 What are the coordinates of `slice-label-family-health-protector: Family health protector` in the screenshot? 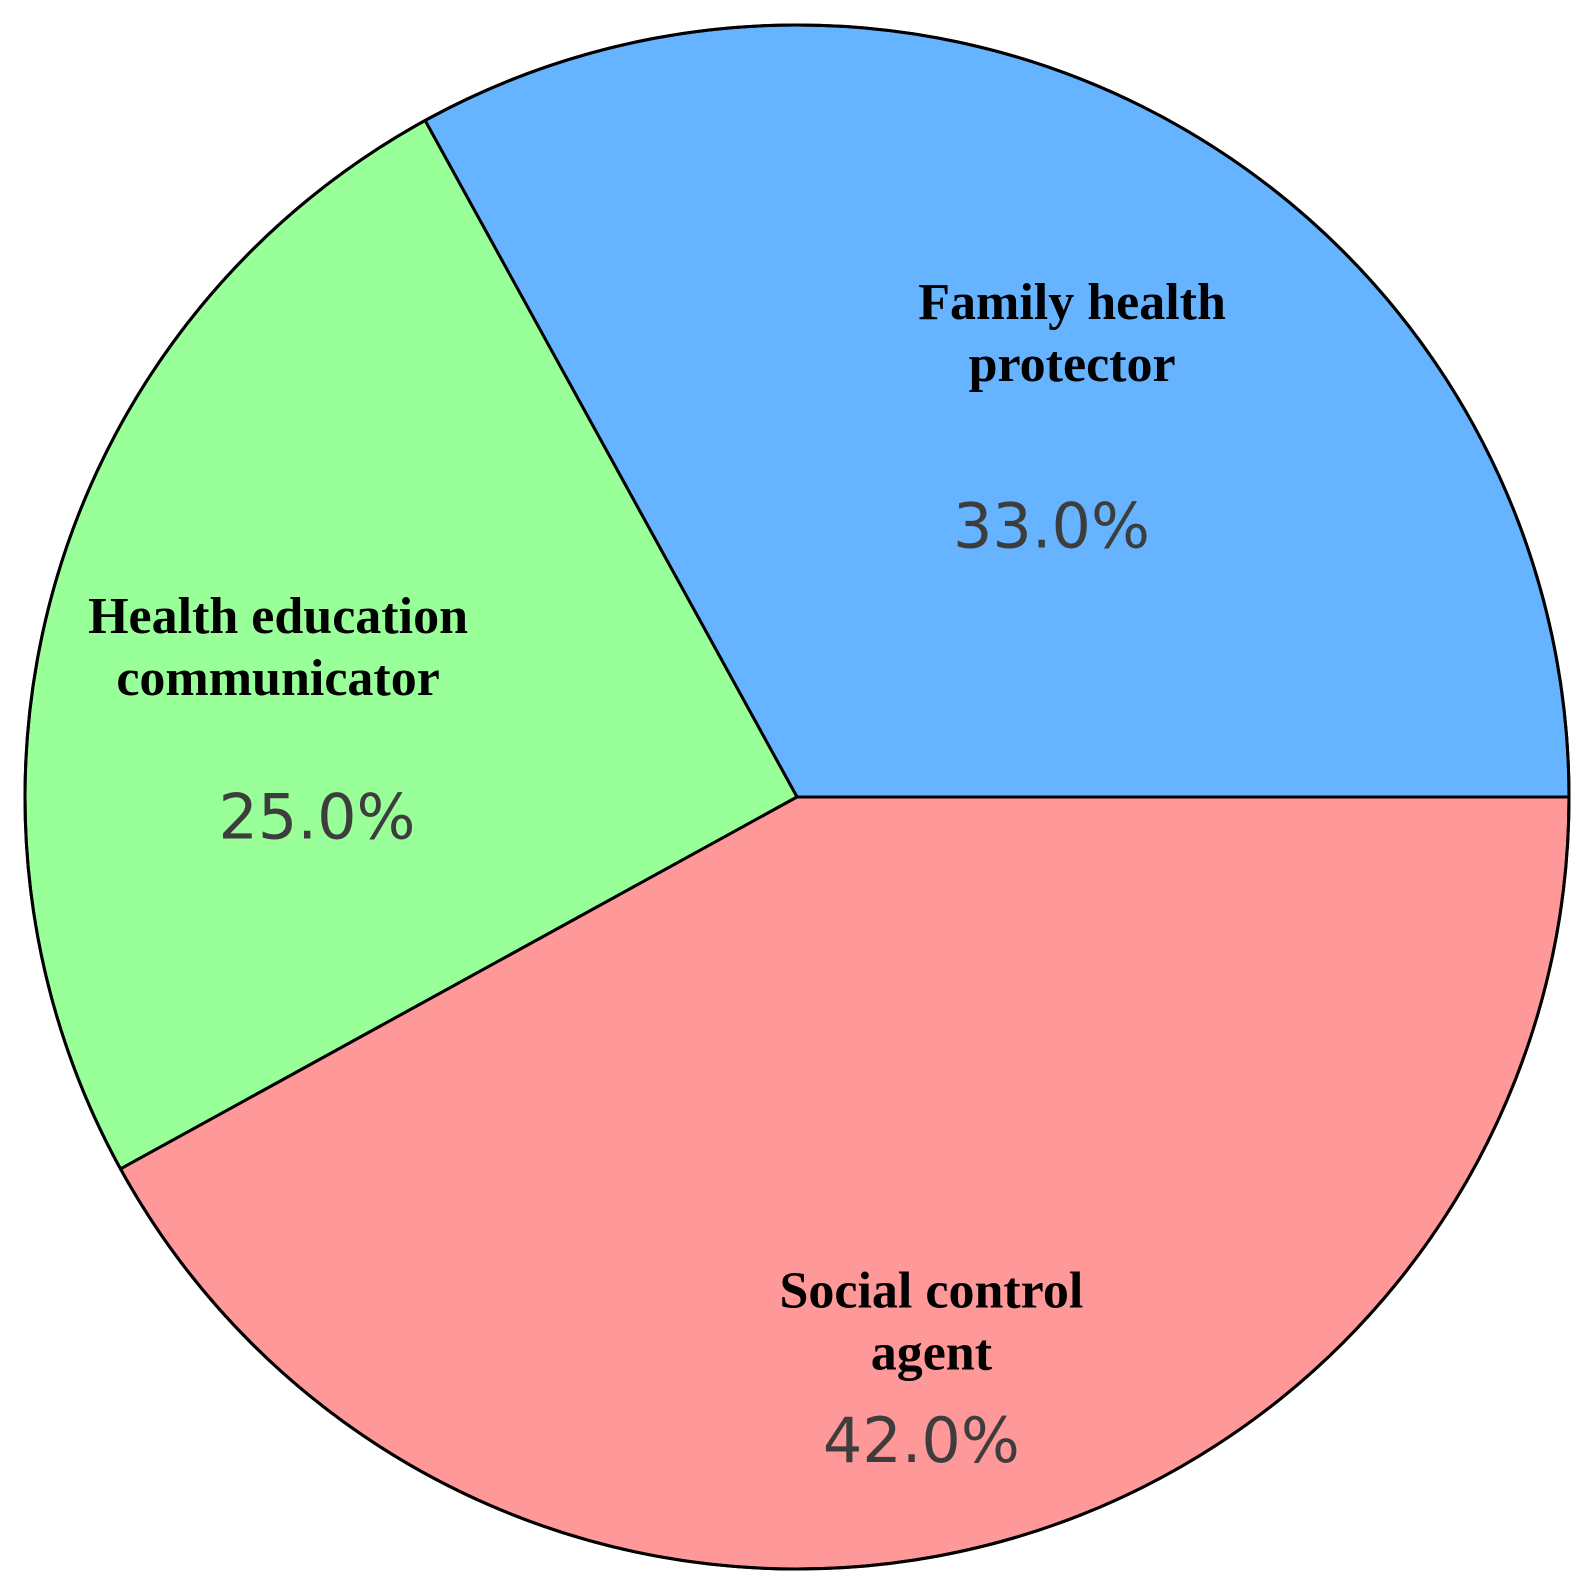 It's located at (1072, 333).